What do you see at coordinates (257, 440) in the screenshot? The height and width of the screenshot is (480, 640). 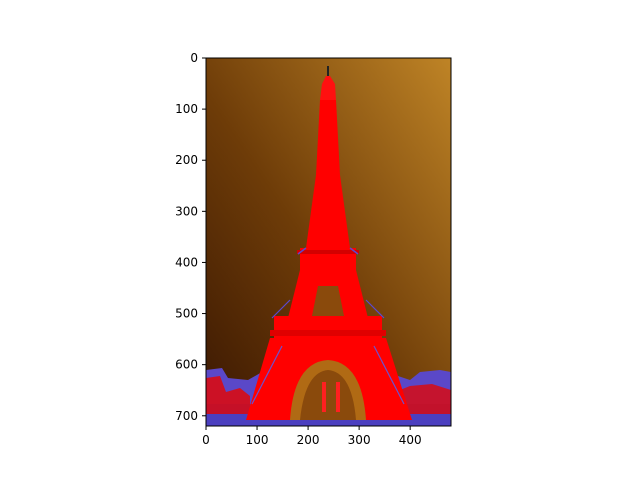 I see `x-tick-label: 100` at bounding box center [257, 440].